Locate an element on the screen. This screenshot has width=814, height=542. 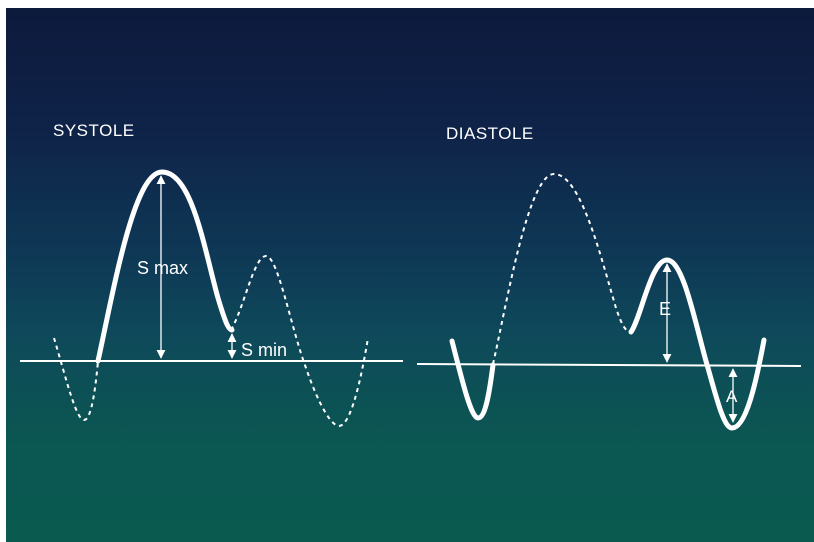
systole-dashed-left is located at coordinates (76, 379).